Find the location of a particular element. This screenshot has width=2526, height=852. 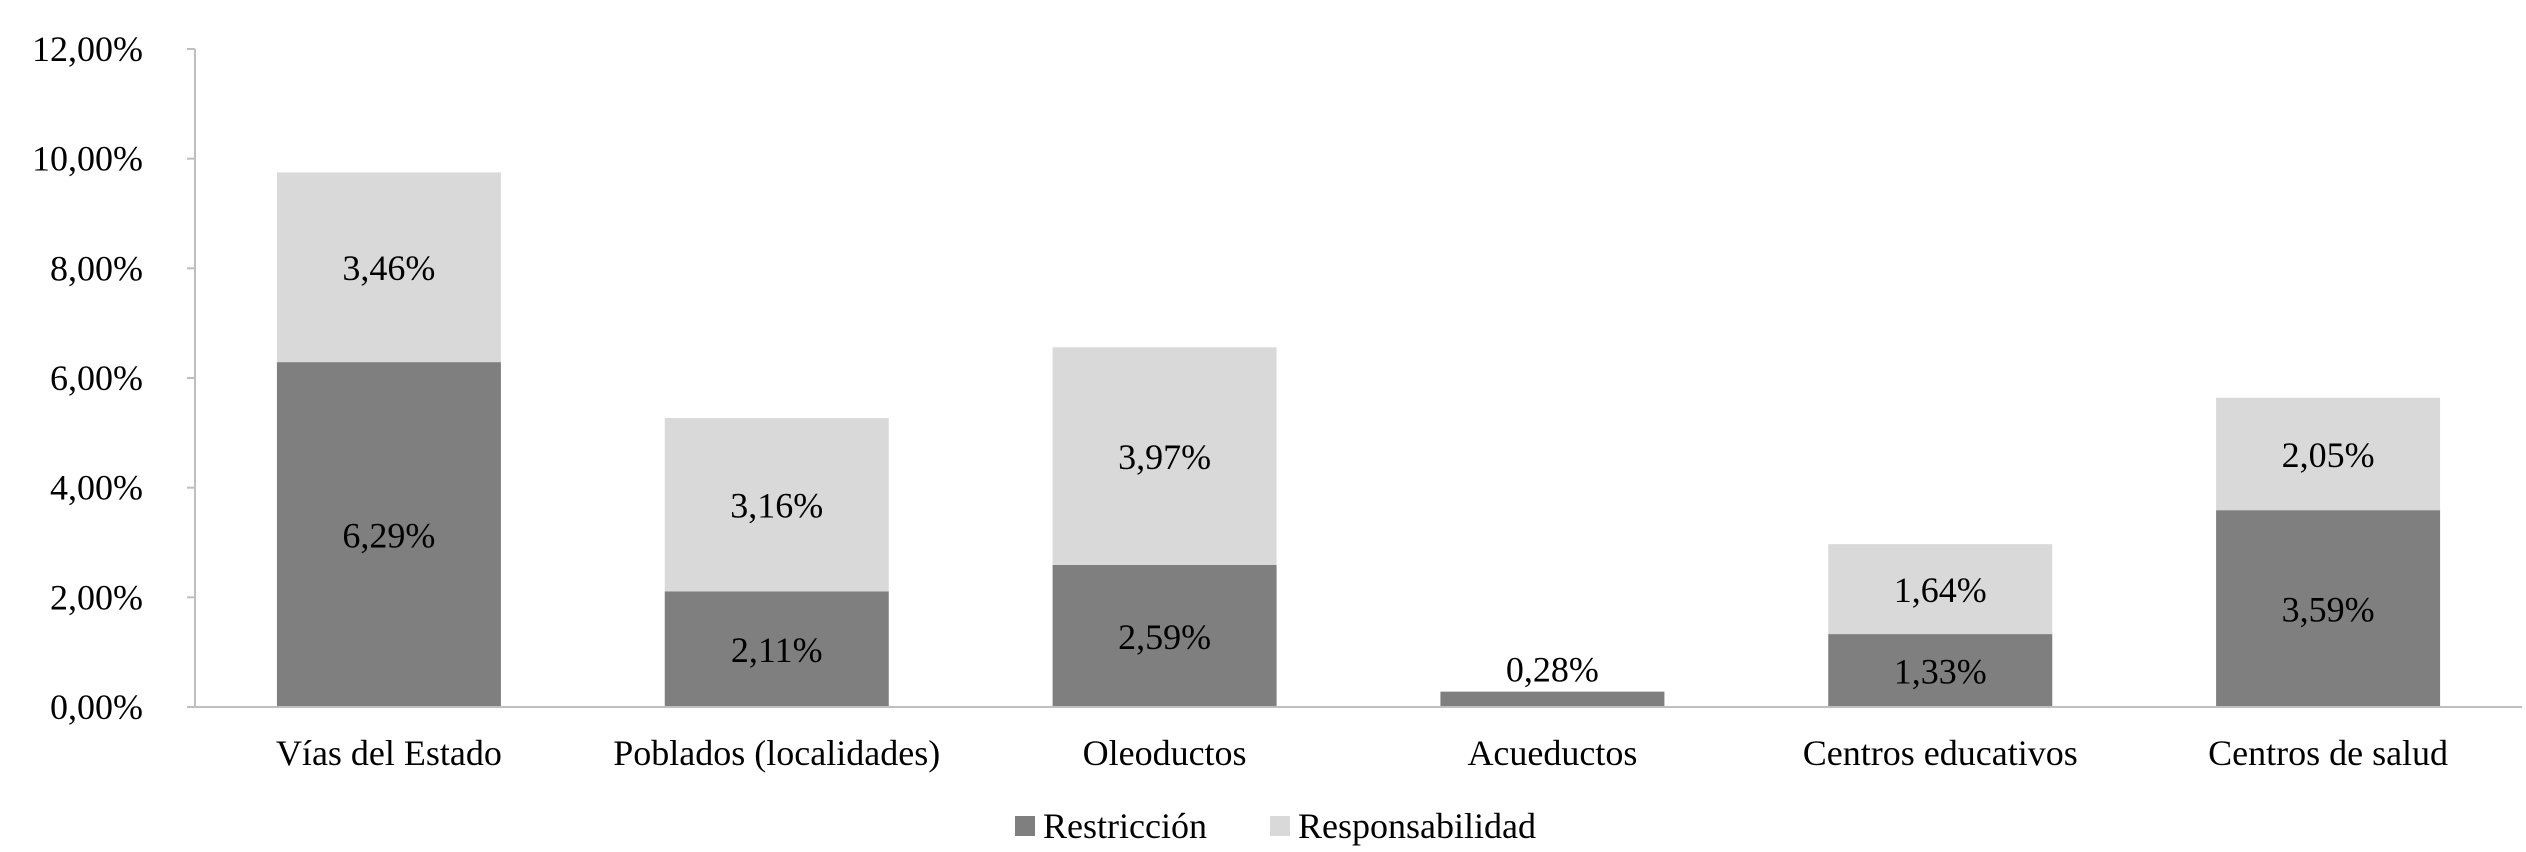

legend-swatch-restriccion is located at coordinates (1025, 826).